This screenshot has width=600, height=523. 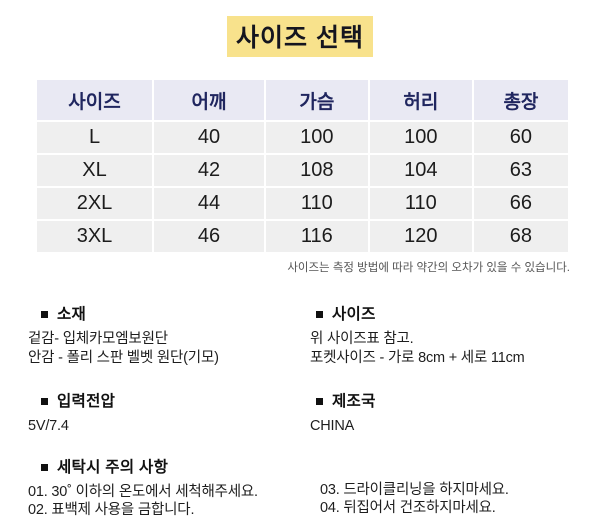 What do you see at coordinates (123, 357) in the screenshot?
I see `material-lining-line: 안감 - 폴리 스판 벨벳 원단(기모)` at bounding box center [123, 357].